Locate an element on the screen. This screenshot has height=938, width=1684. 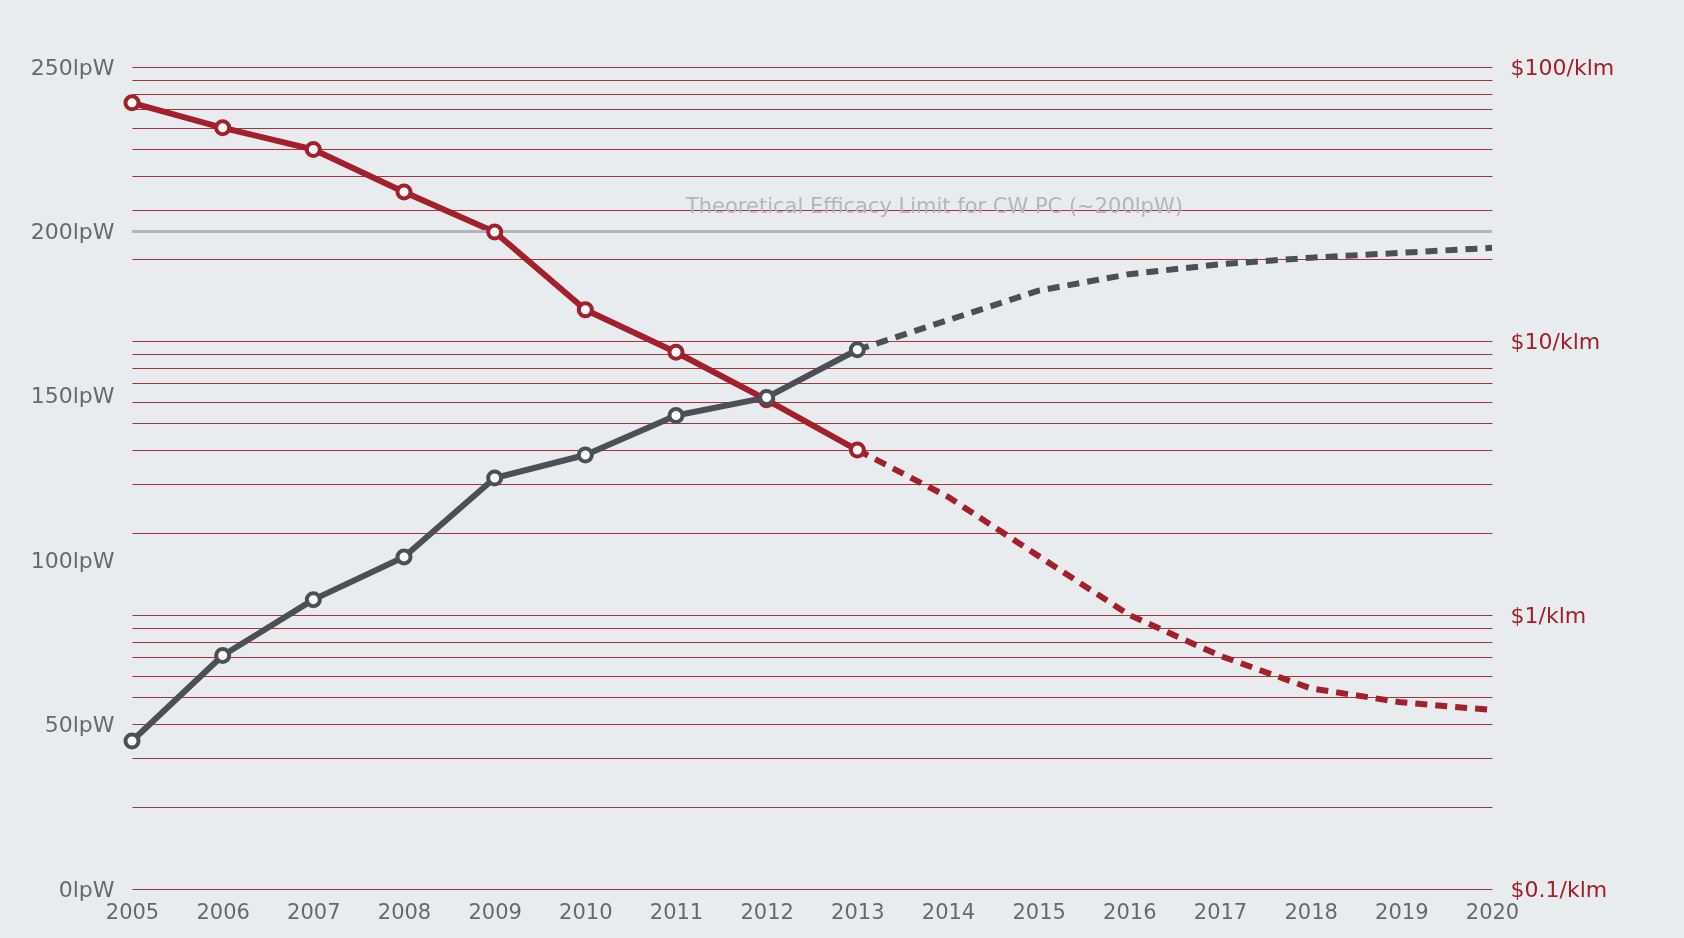
y2-tick-label: $1/klm is located at coordinates (1548, 615).